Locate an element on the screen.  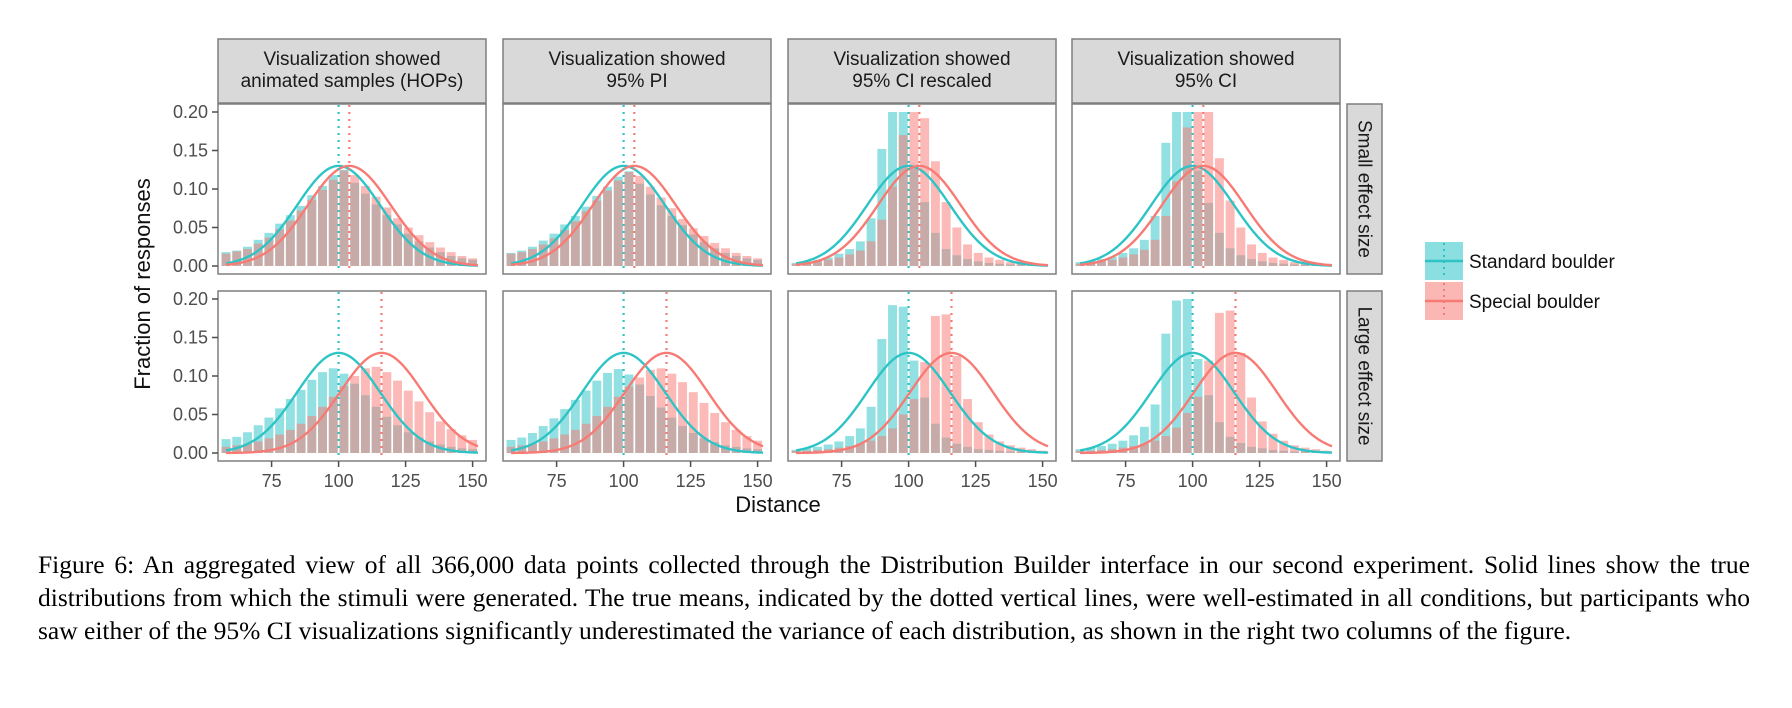
panel-r1-c4 is located at coordinates (1206, 189).